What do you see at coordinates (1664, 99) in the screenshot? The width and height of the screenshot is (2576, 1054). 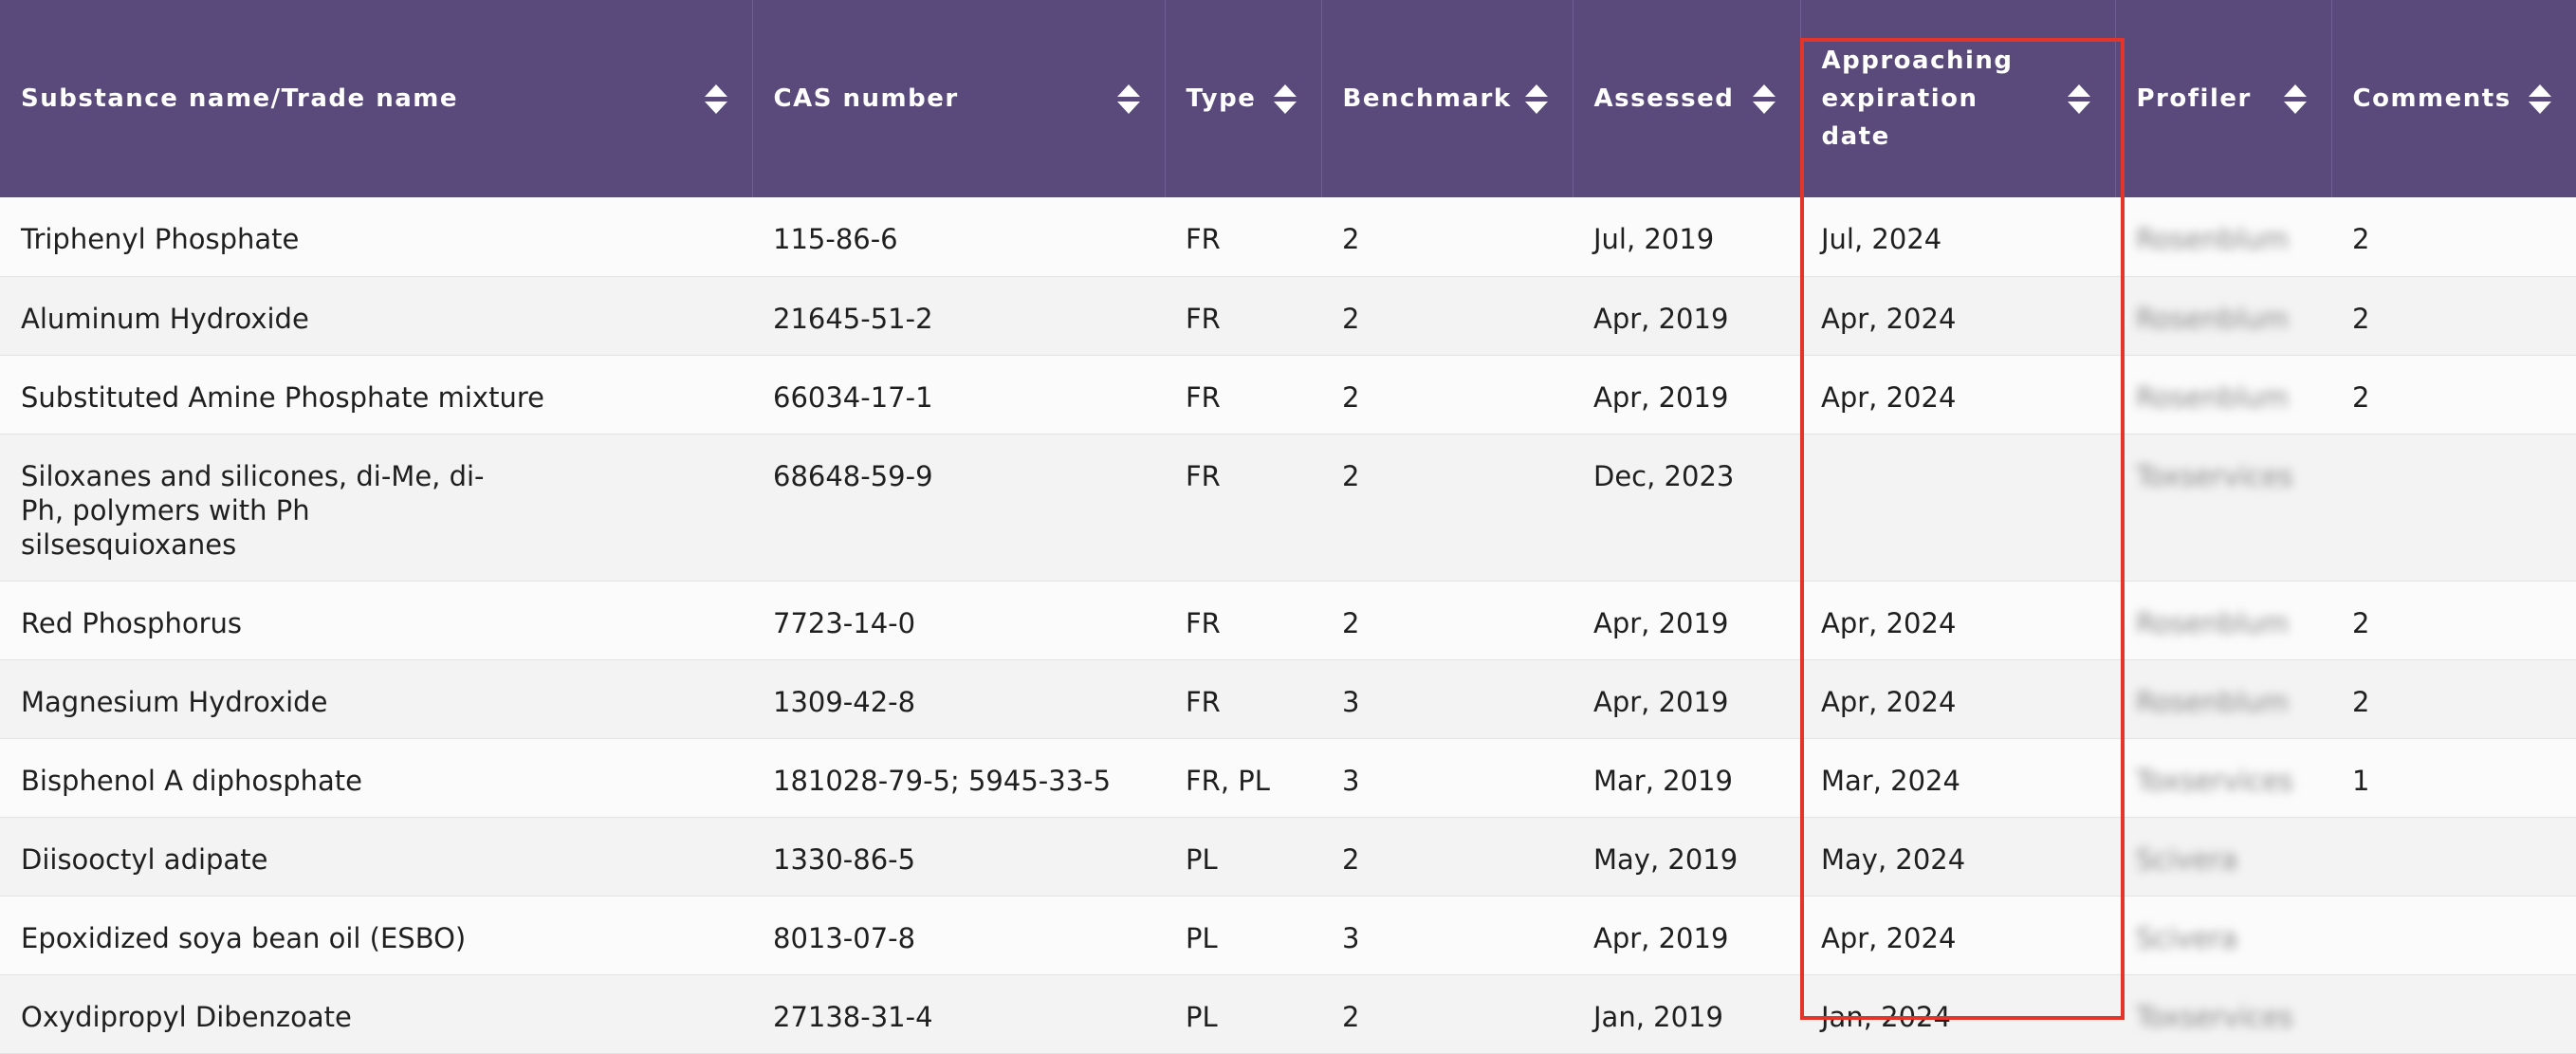 I see `column-header-label: Assessed` at bounding box center [1664, 99].